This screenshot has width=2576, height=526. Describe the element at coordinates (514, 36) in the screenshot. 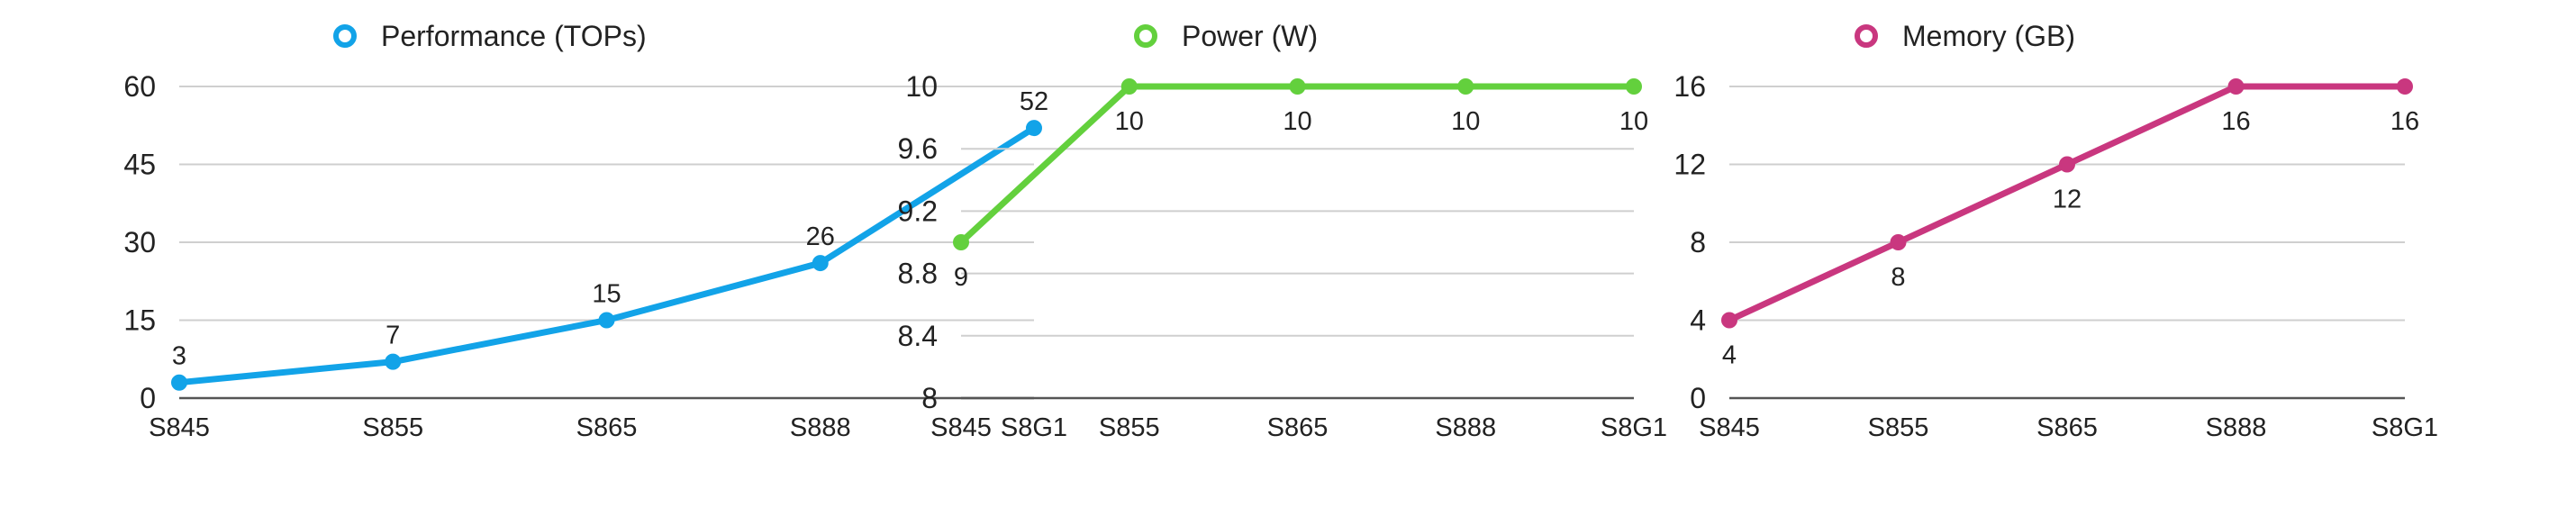

I see `legend-label: Performance (TOPs)` at that location.